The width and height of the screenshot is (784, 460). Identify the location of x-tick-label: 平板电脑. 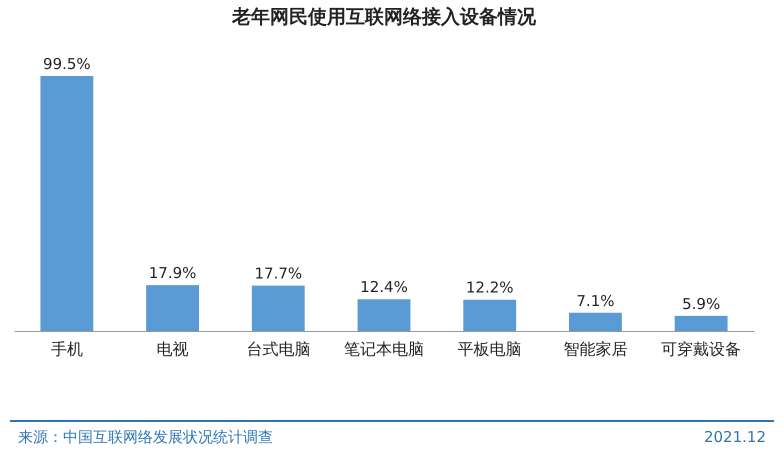
(490, 349).